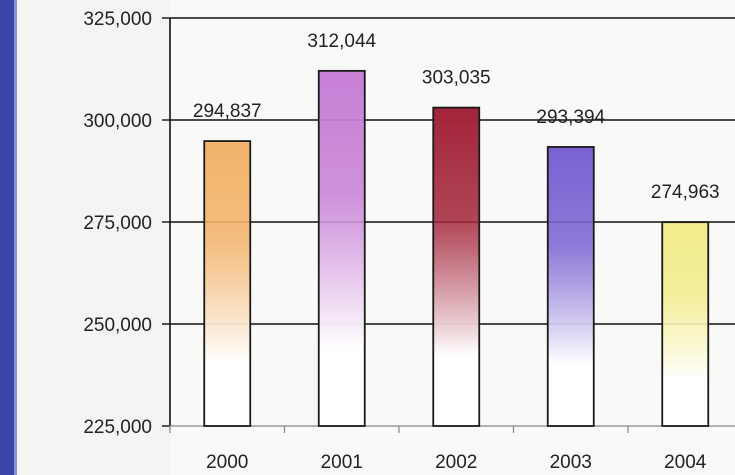 Image resolution: width=735 pixels, height=475 pixels. What do you see at coordinates (7, 237) in the screenshot?
I see `frame-accent-bar` at bounding box center [7, 237].